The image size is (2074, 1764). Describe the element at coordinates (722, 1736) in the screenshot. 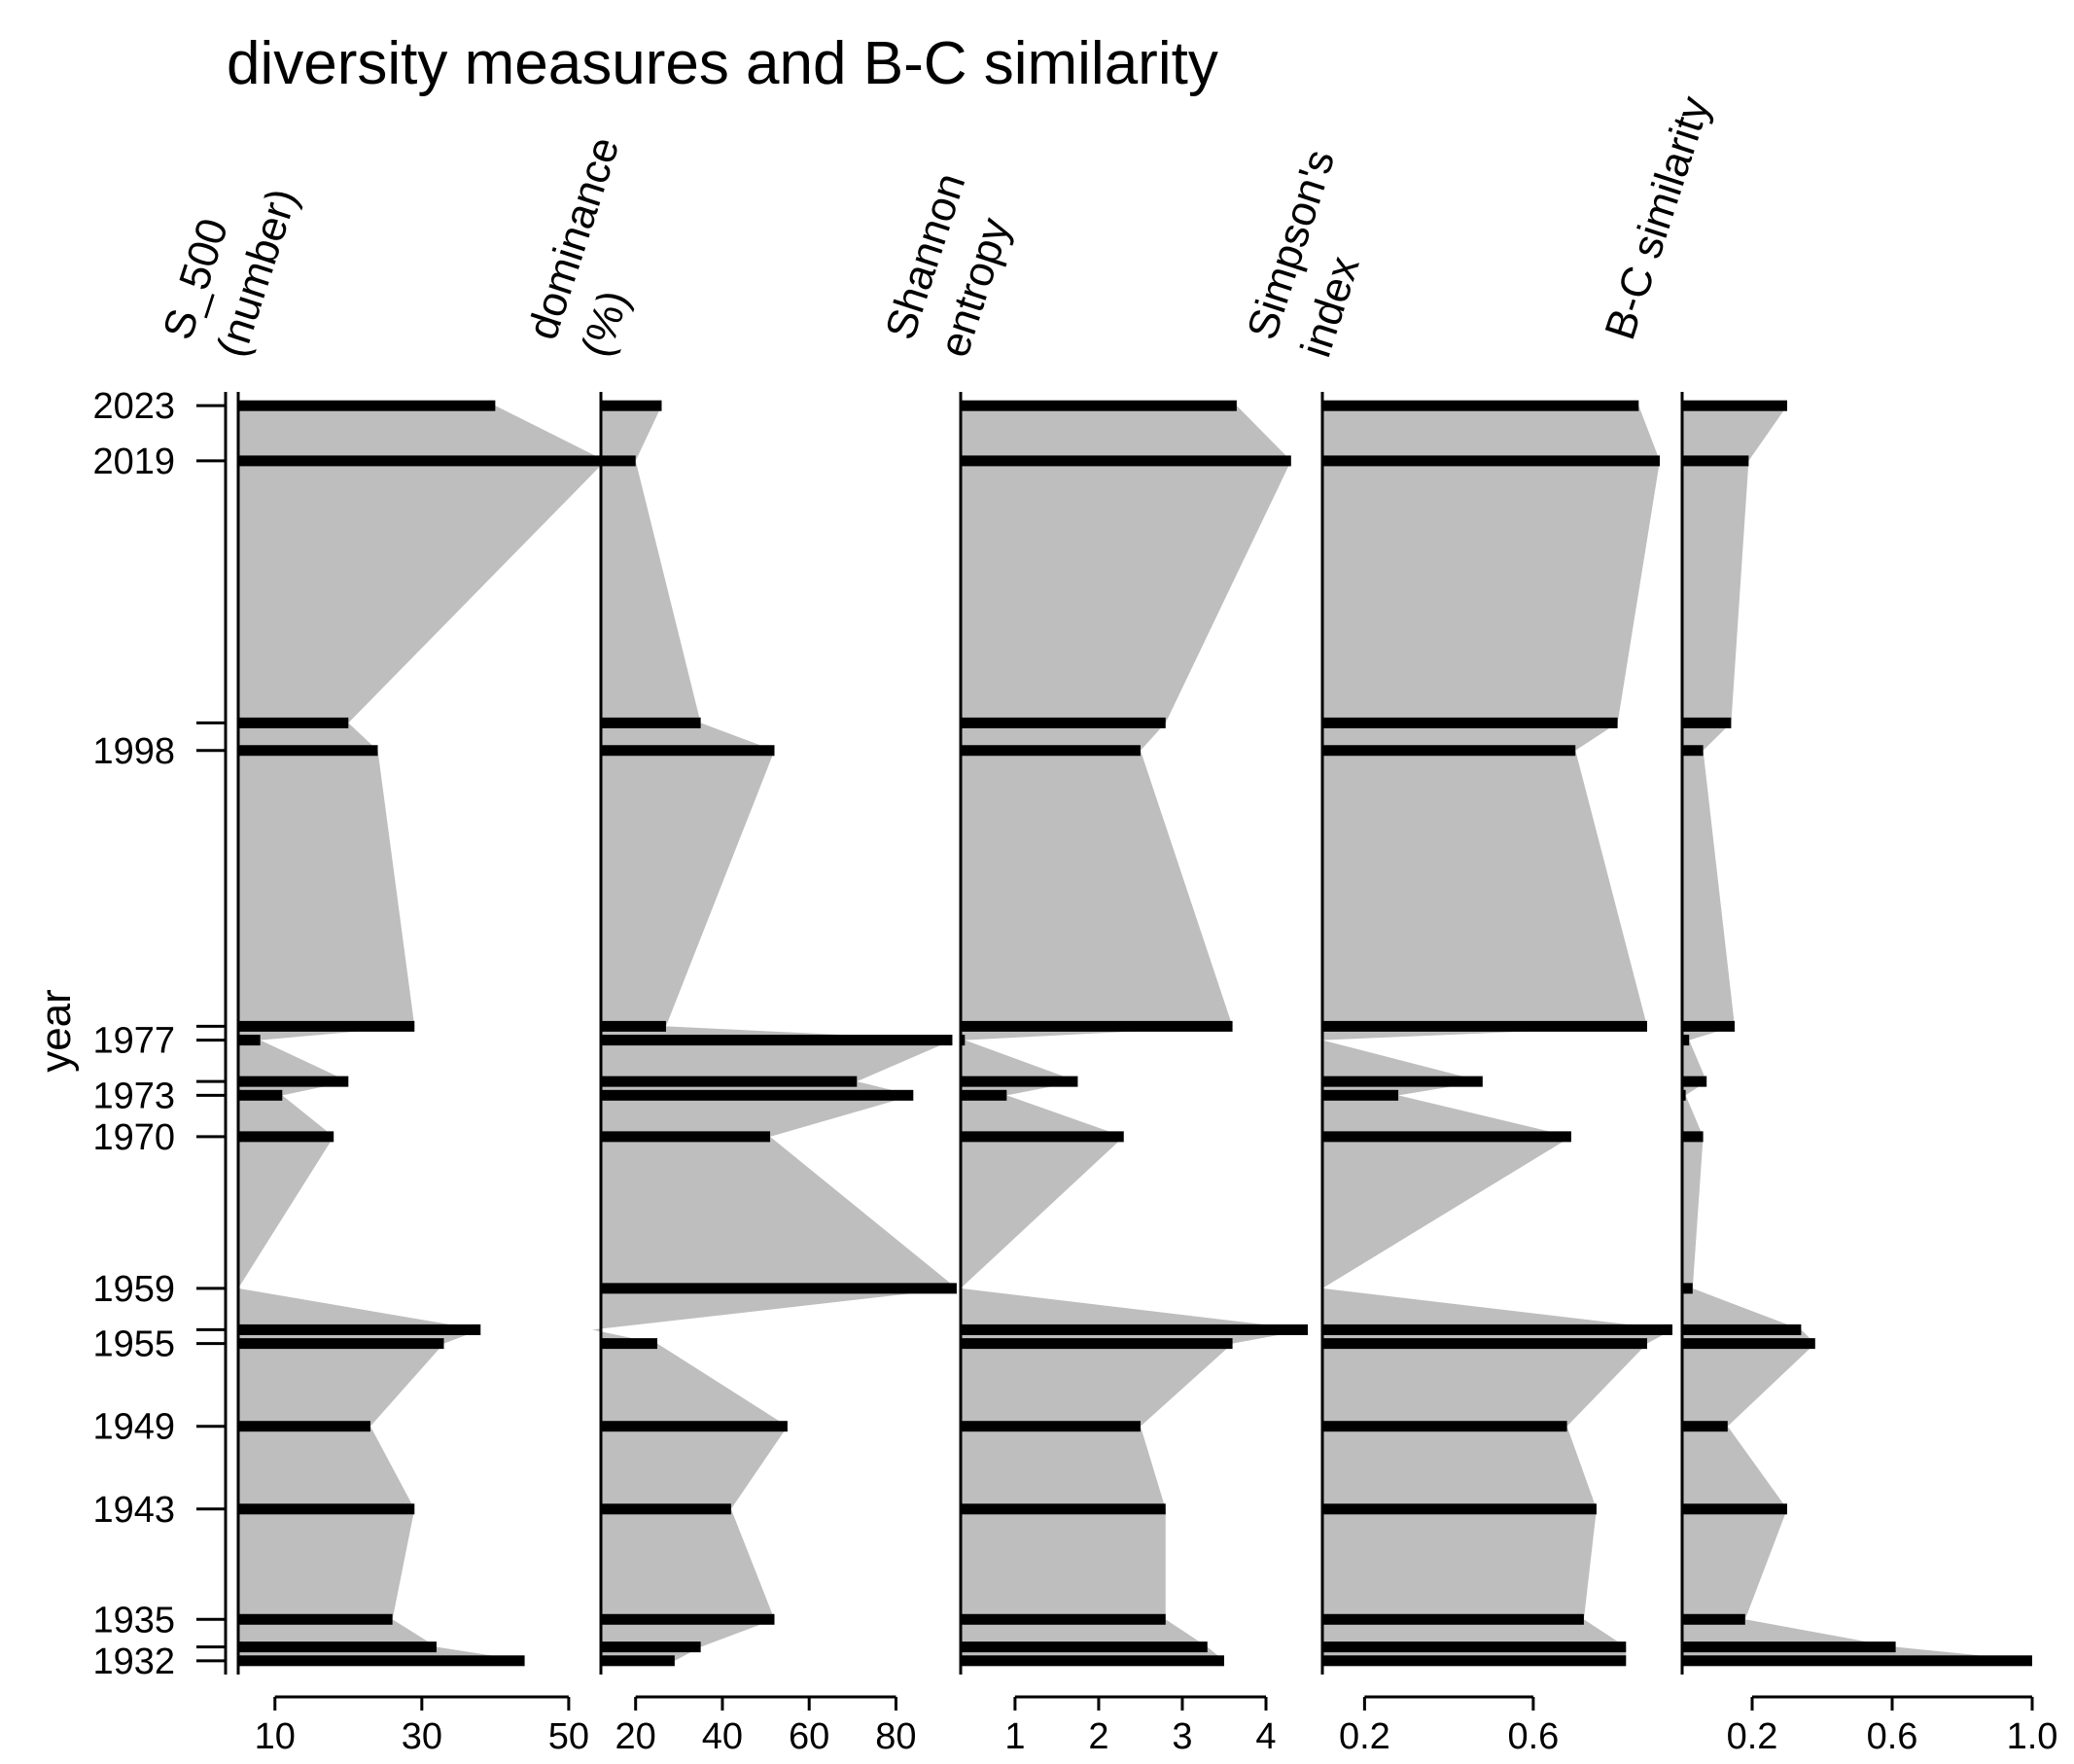

I see `x-tick-label: 40` at that location.